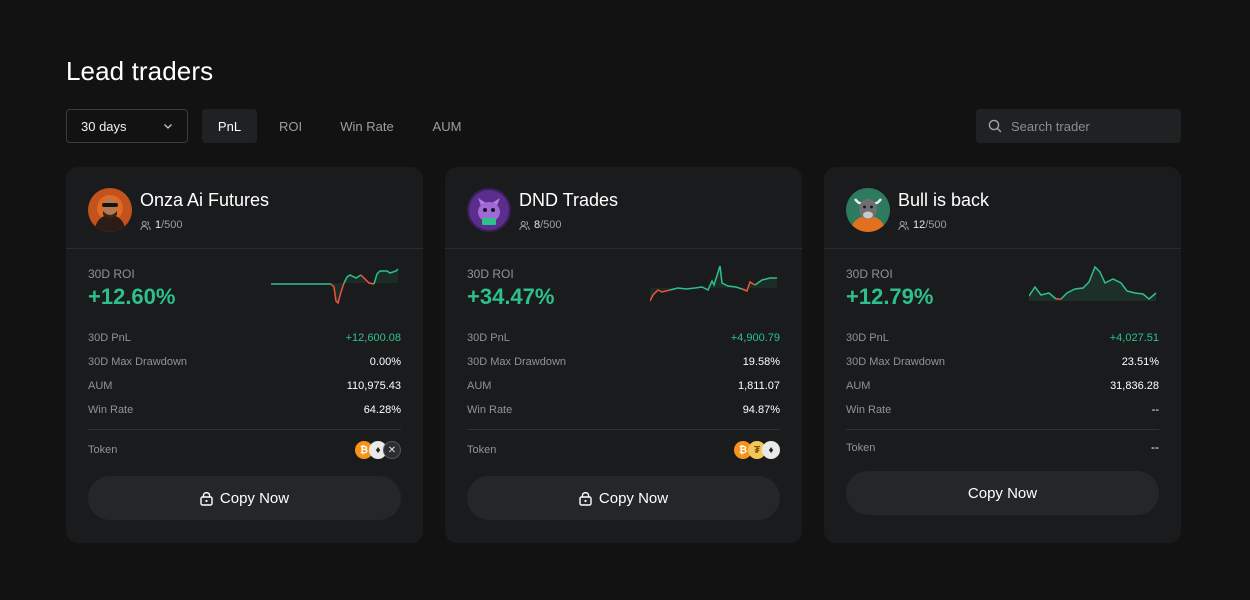  I want to click on stat-pnl: 30D PnL +4,900.79, so click(623, 338).